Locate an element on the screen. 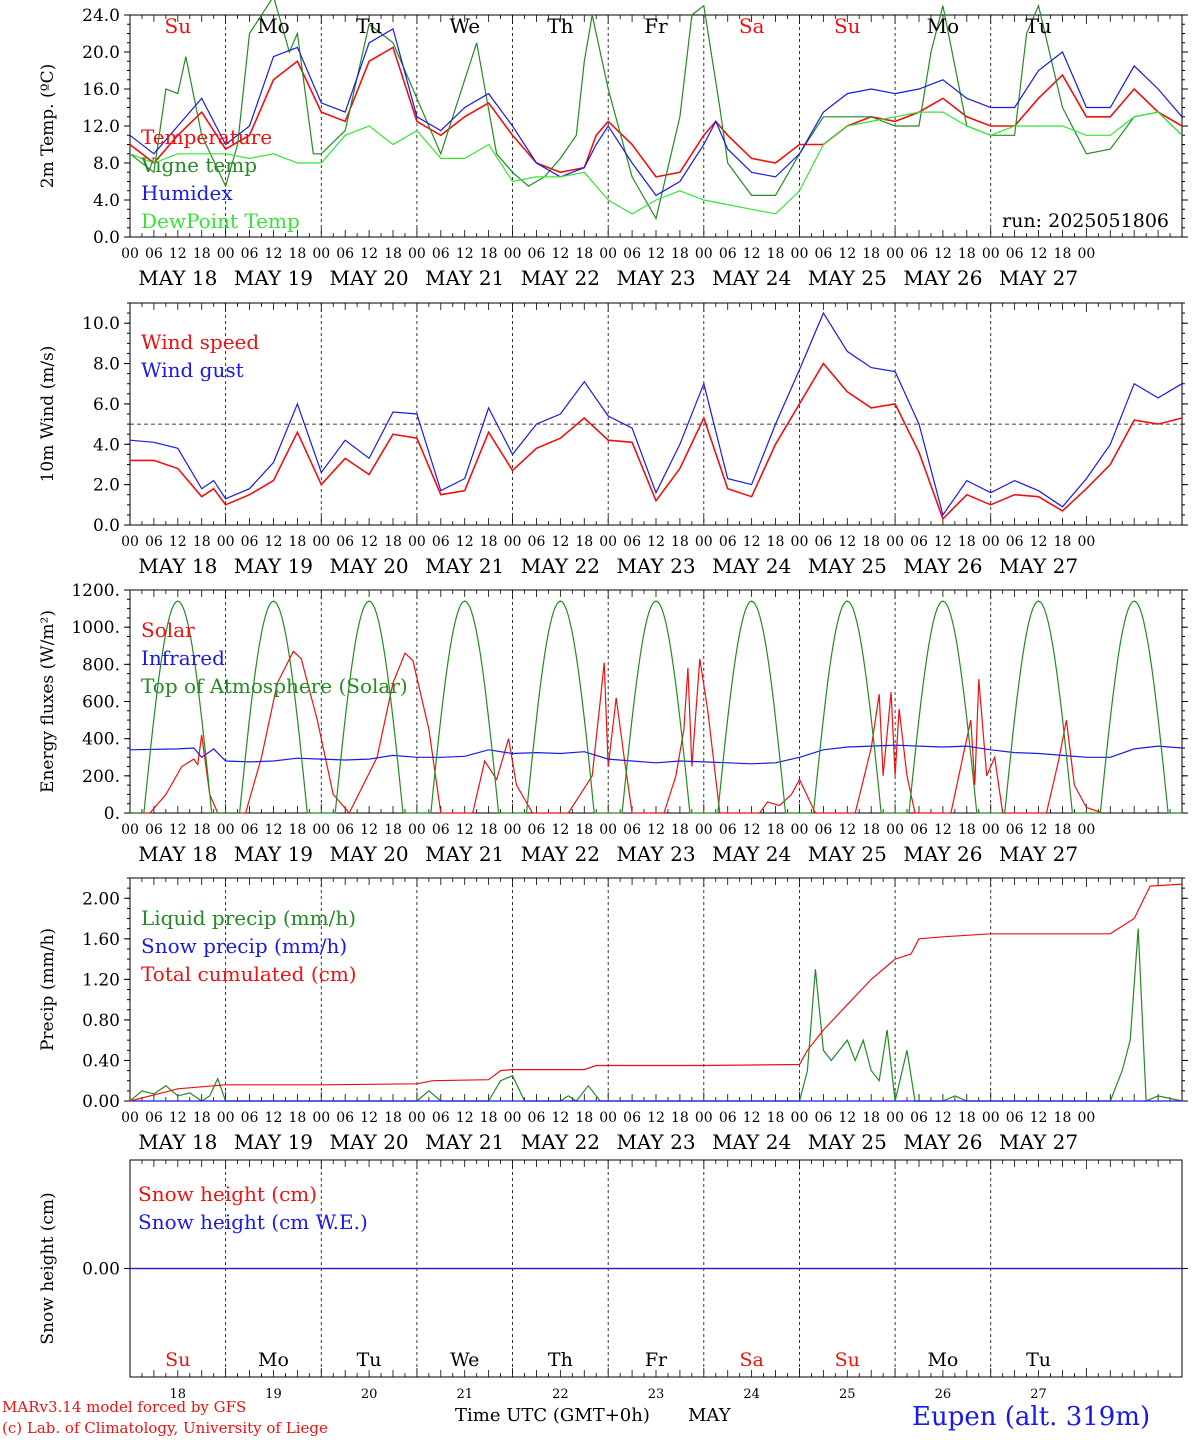  day-name-top: Sa is located at coordinates (752, 26).